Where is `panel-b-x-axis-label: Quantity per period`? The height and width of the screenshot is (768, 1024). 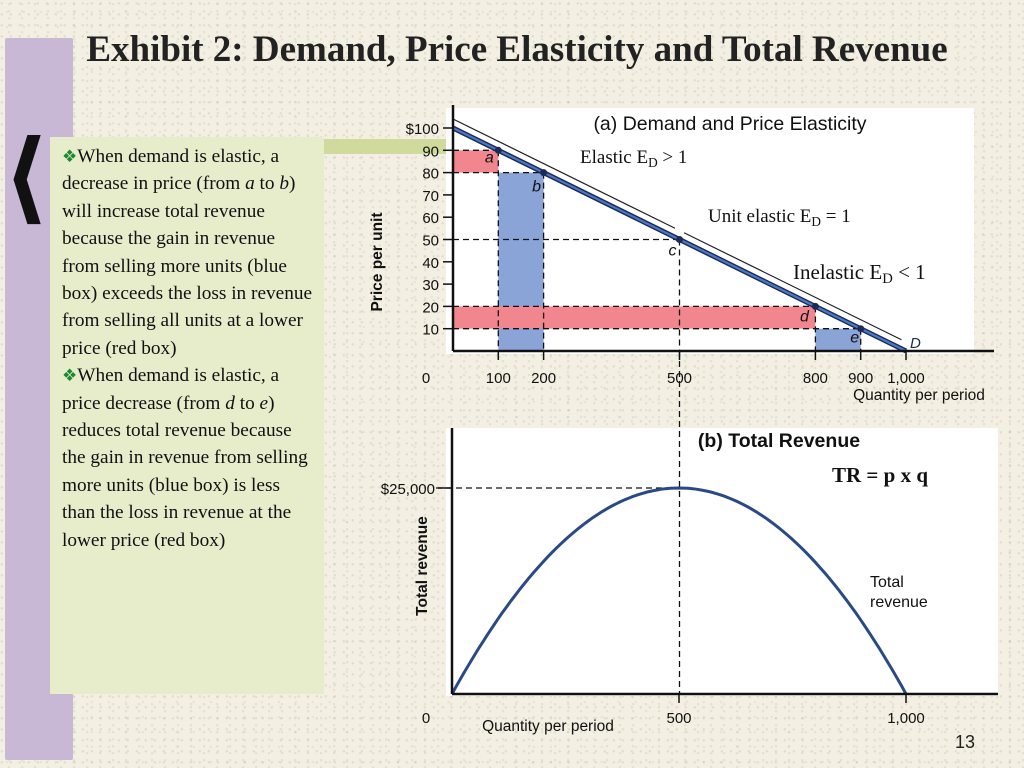
panel-b-x-axis-label: Quantity per period is located at coordinates (548, 726).